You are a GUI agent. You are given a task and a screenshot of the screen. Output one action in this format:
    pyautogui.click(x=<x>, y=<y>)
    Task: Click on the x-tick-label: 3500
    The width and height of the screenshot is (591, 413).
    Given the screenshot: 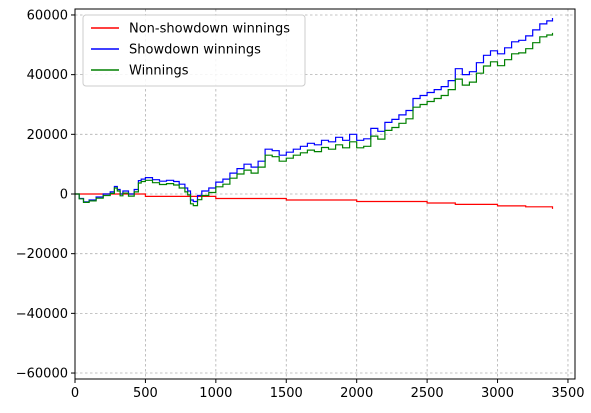 What is the action you would take?
    pyautogui.click(x=567, y=393)
    